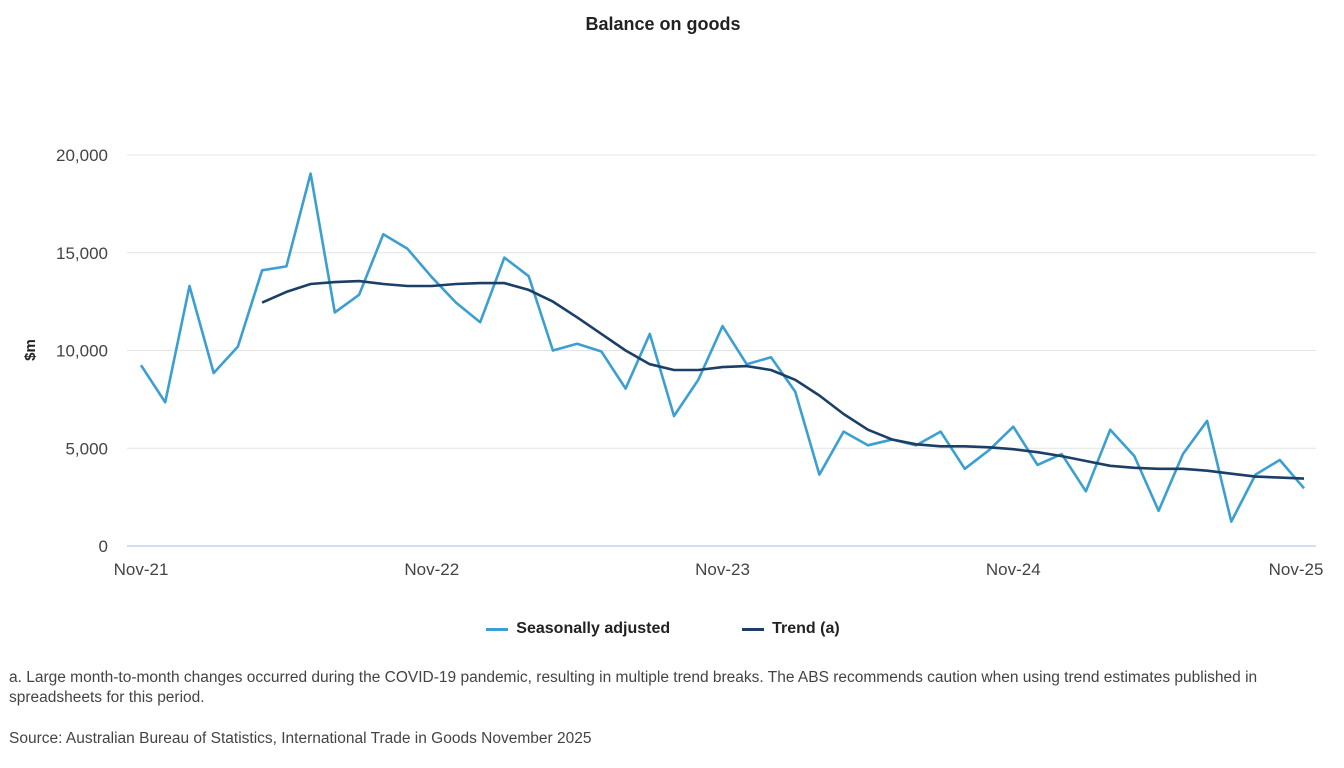  Describe the element at coordinates (141, 569) in the screenshot. I see `x-tick-label: Nov-21` at that location.